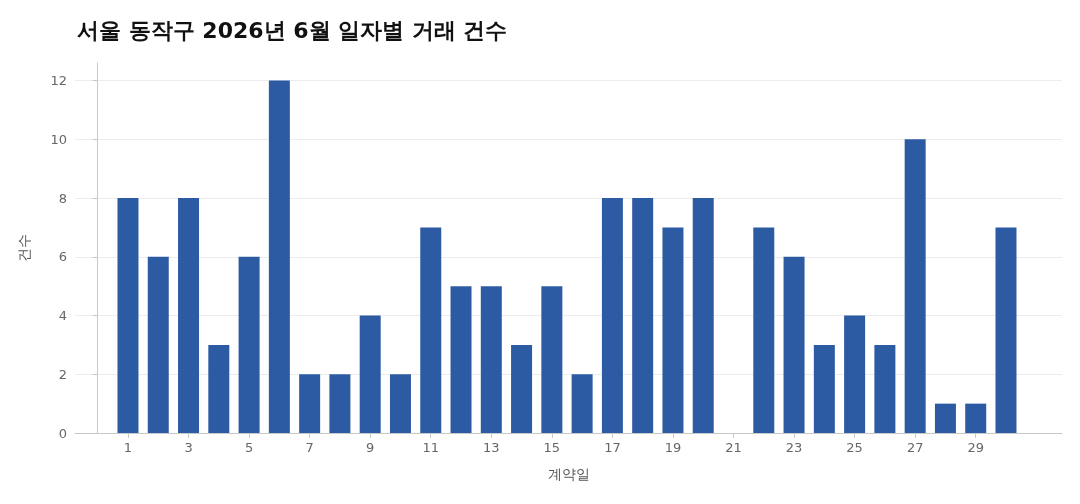  I want to click on y-tick-label: 10, so click(58, 139).